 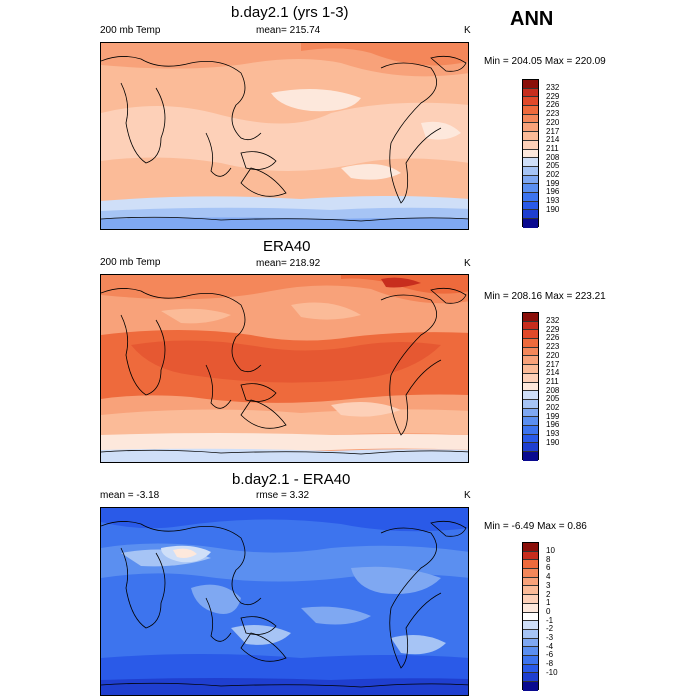 I want to click on colorbar-tick: -4, so click(x=550, y=646).